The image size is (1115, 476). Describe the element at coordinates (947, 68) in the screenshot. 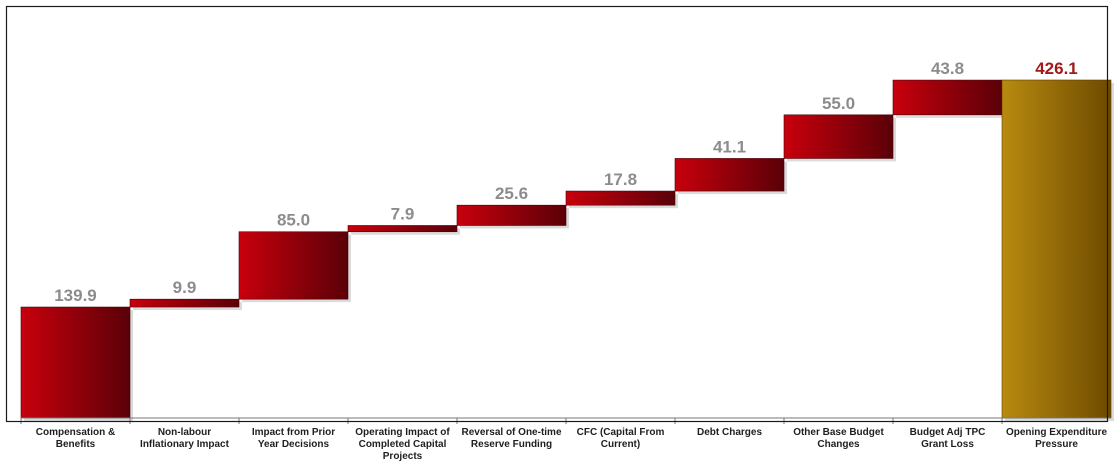

I see `data-label: 43.8` at that location.